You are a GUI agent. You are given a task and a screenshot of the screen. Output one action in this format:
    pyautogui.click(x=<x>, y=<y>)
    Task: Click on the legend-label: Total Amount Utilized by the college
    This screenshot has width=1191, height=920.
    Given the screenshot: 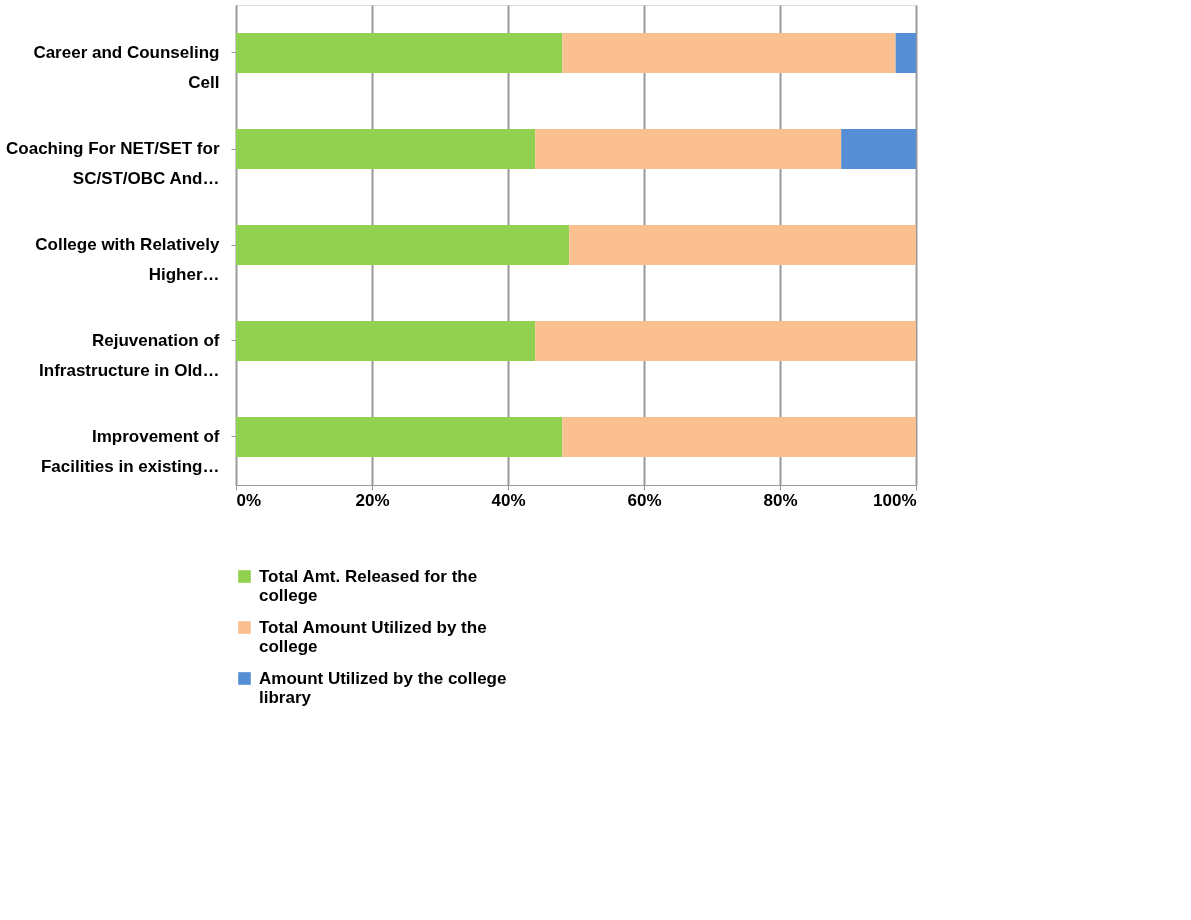 What is the action you would take?
    pyautogui.click(x=373, y=636)
    